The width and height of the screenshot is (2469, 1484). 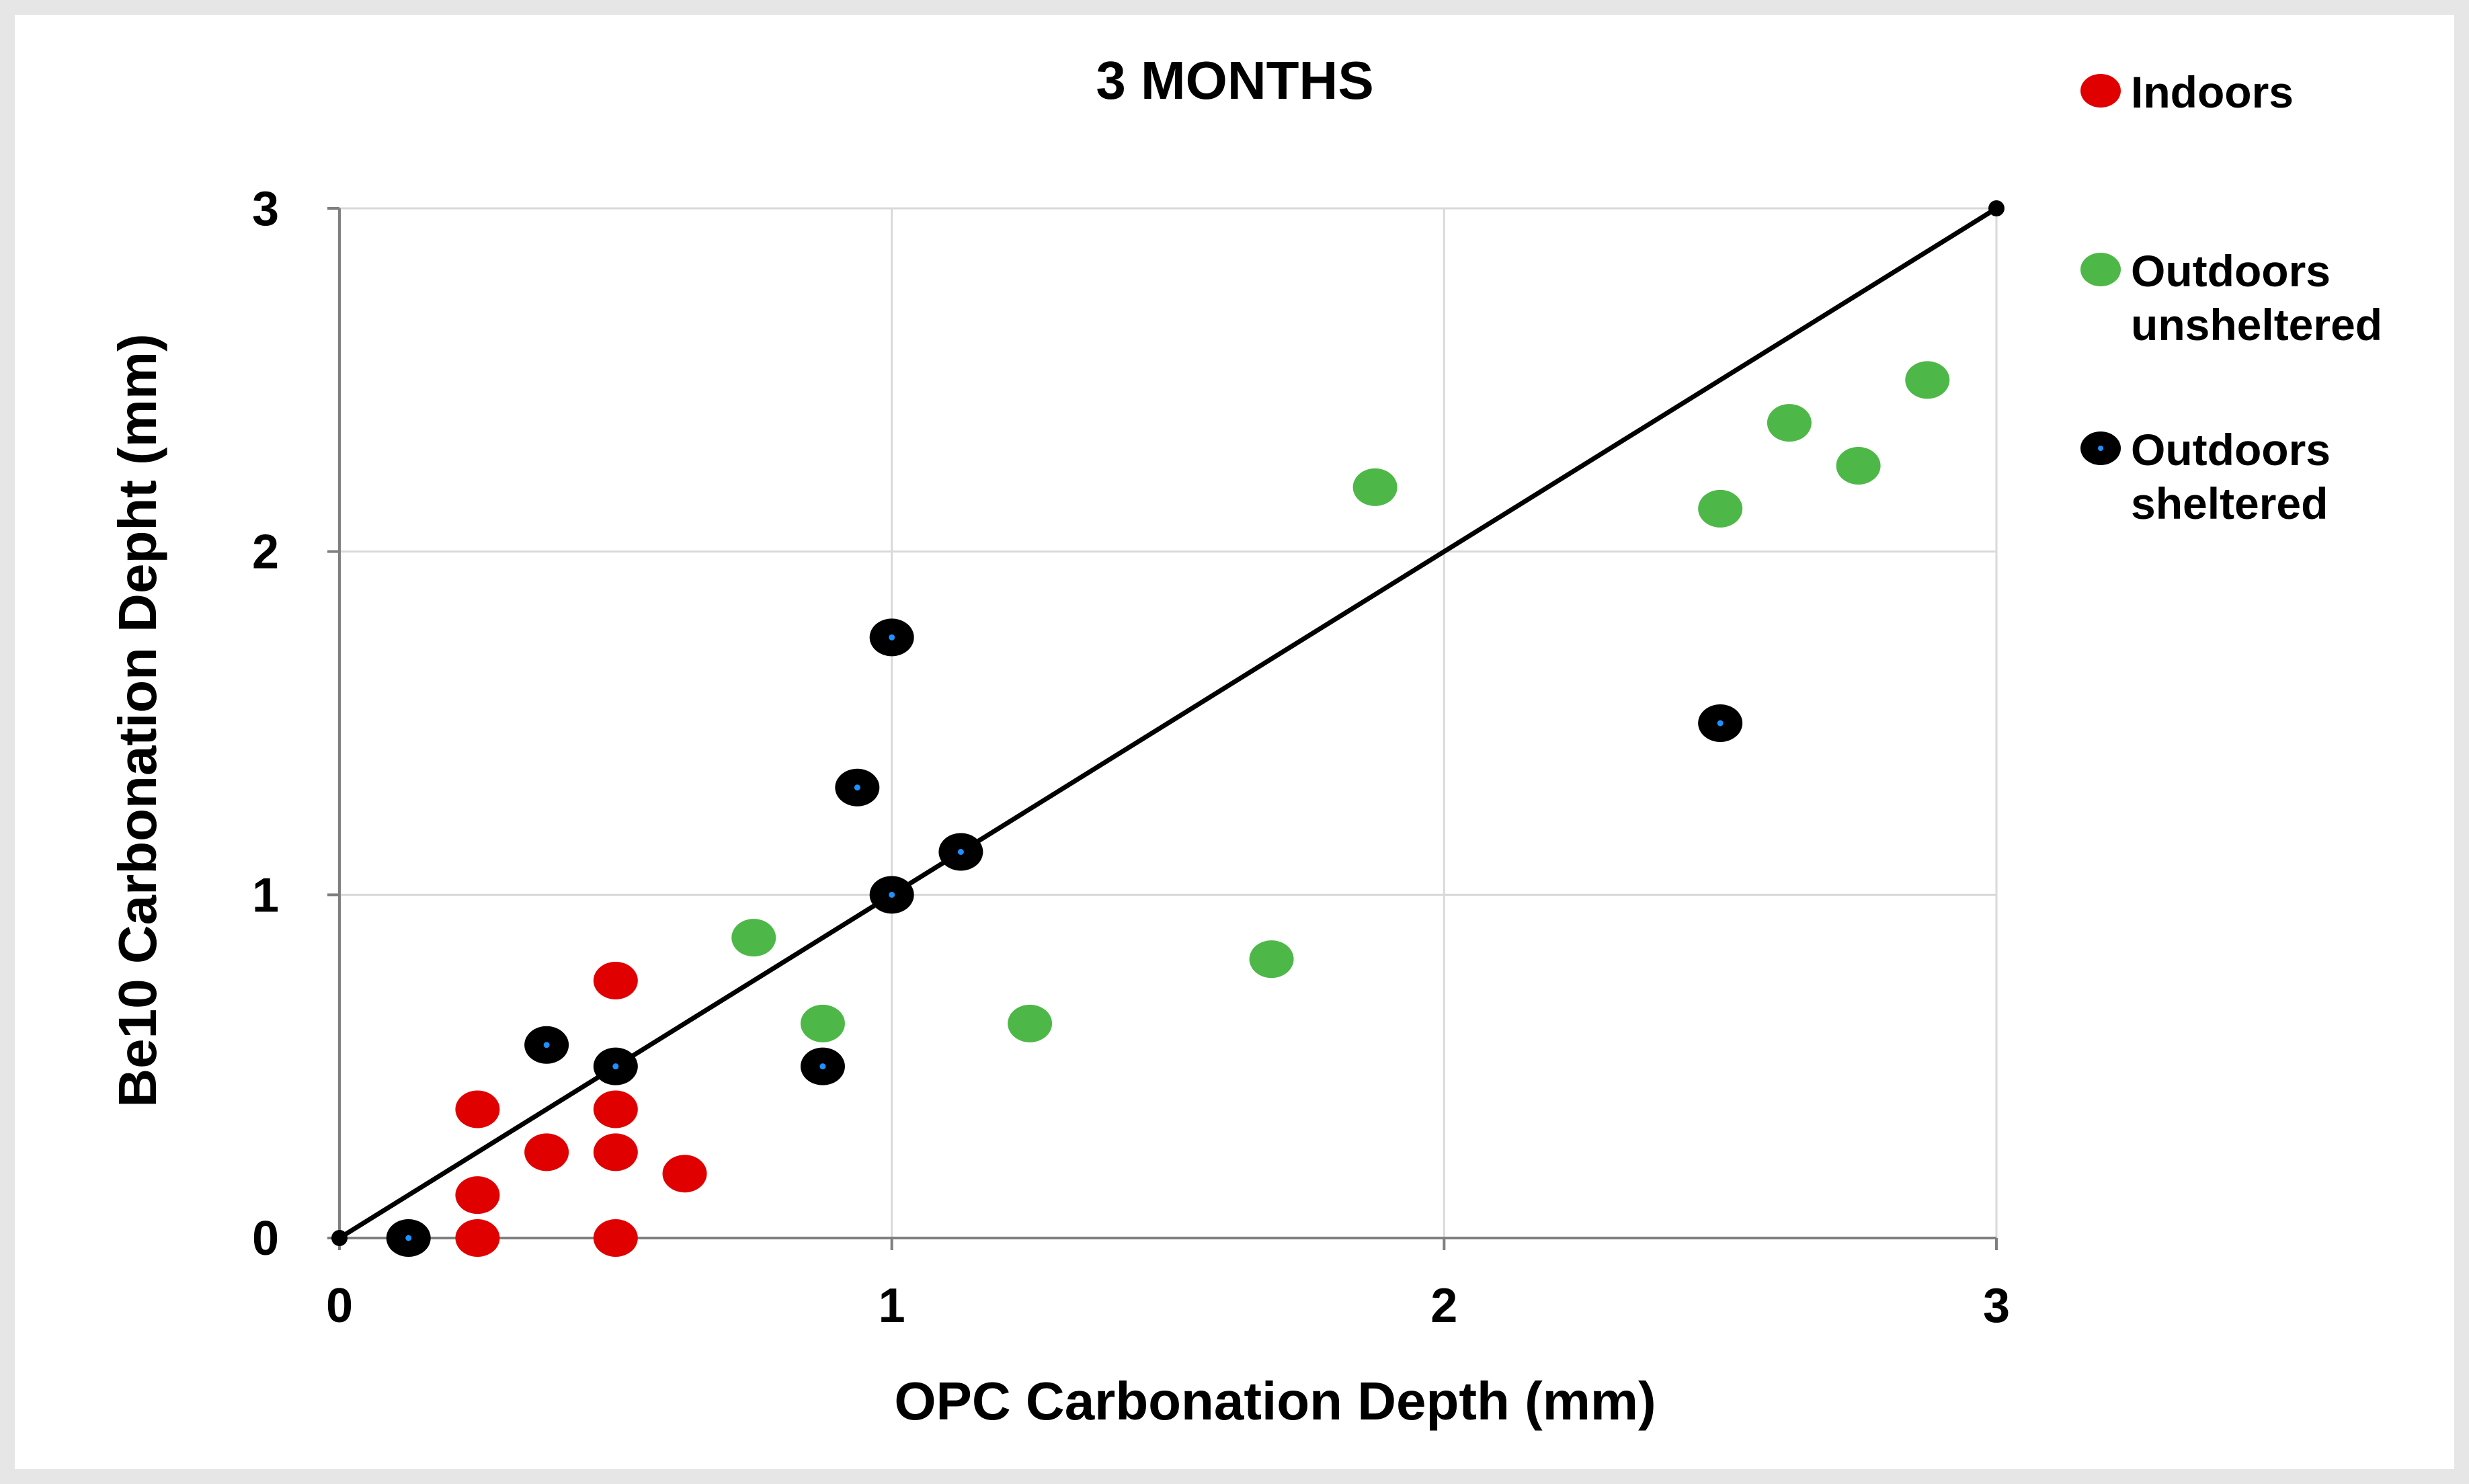 What do you see at coordinates (2100, 269) in the screenshot?
I see `legend-marker-outdoors-unsheltered` at bounding box center [2100, 269].